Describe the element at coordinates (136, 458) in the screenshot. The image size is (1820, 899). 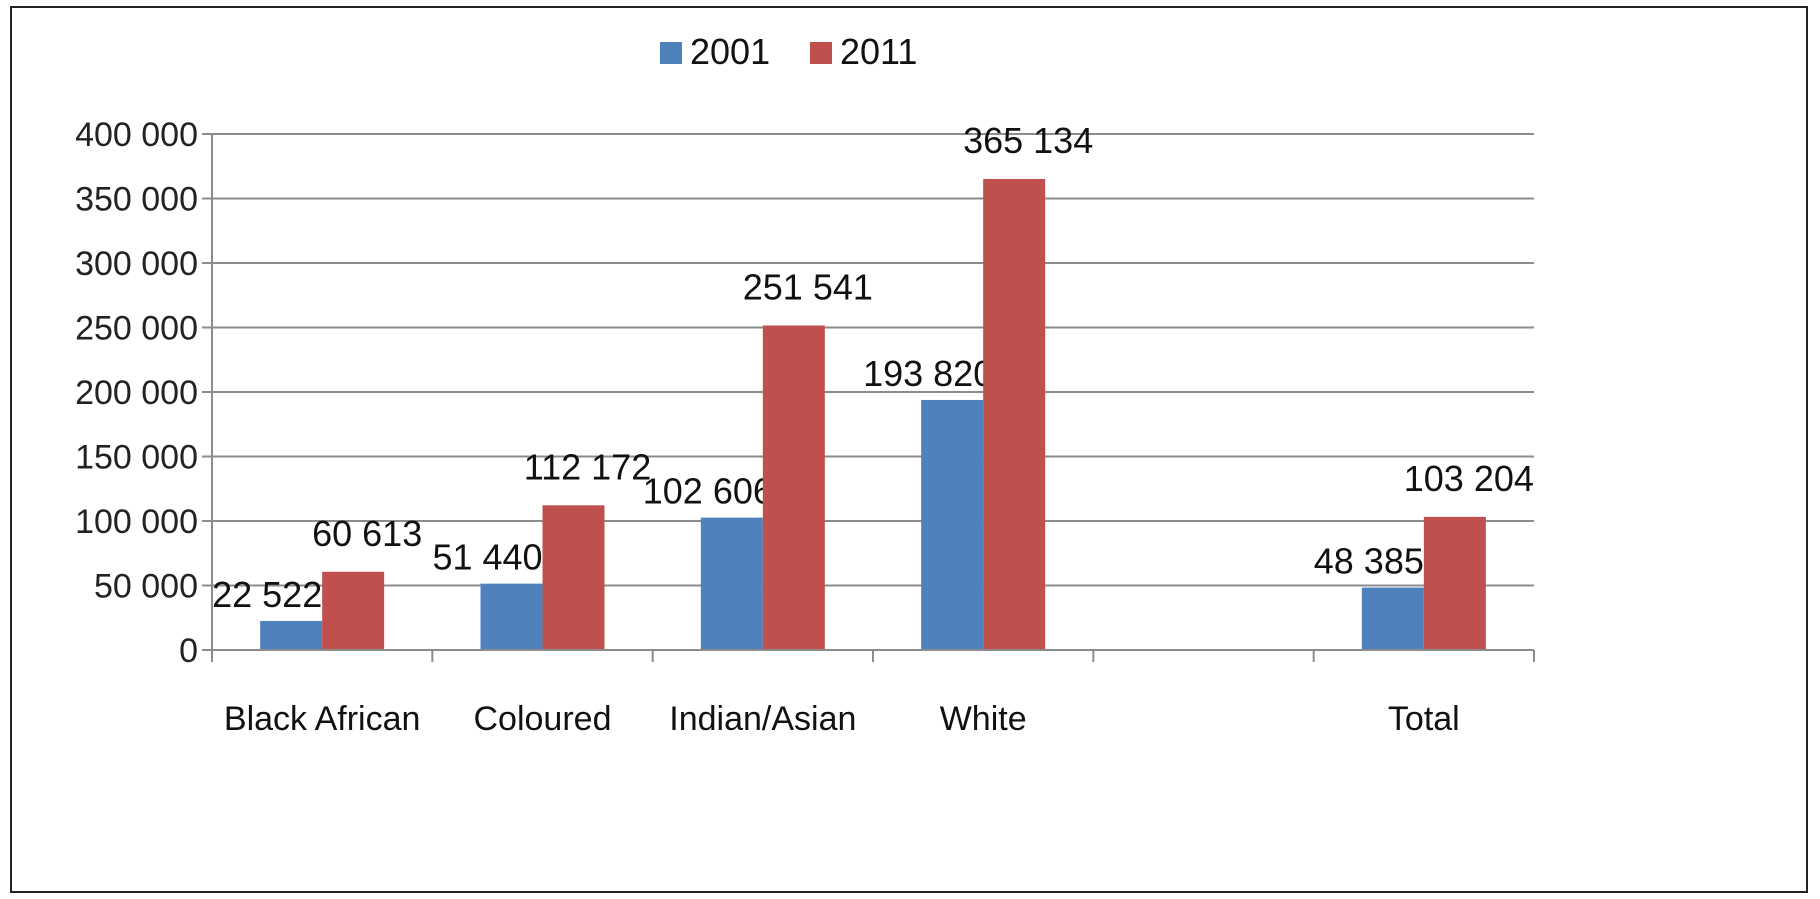
I see `y-tick-label: 150 000` at that location.